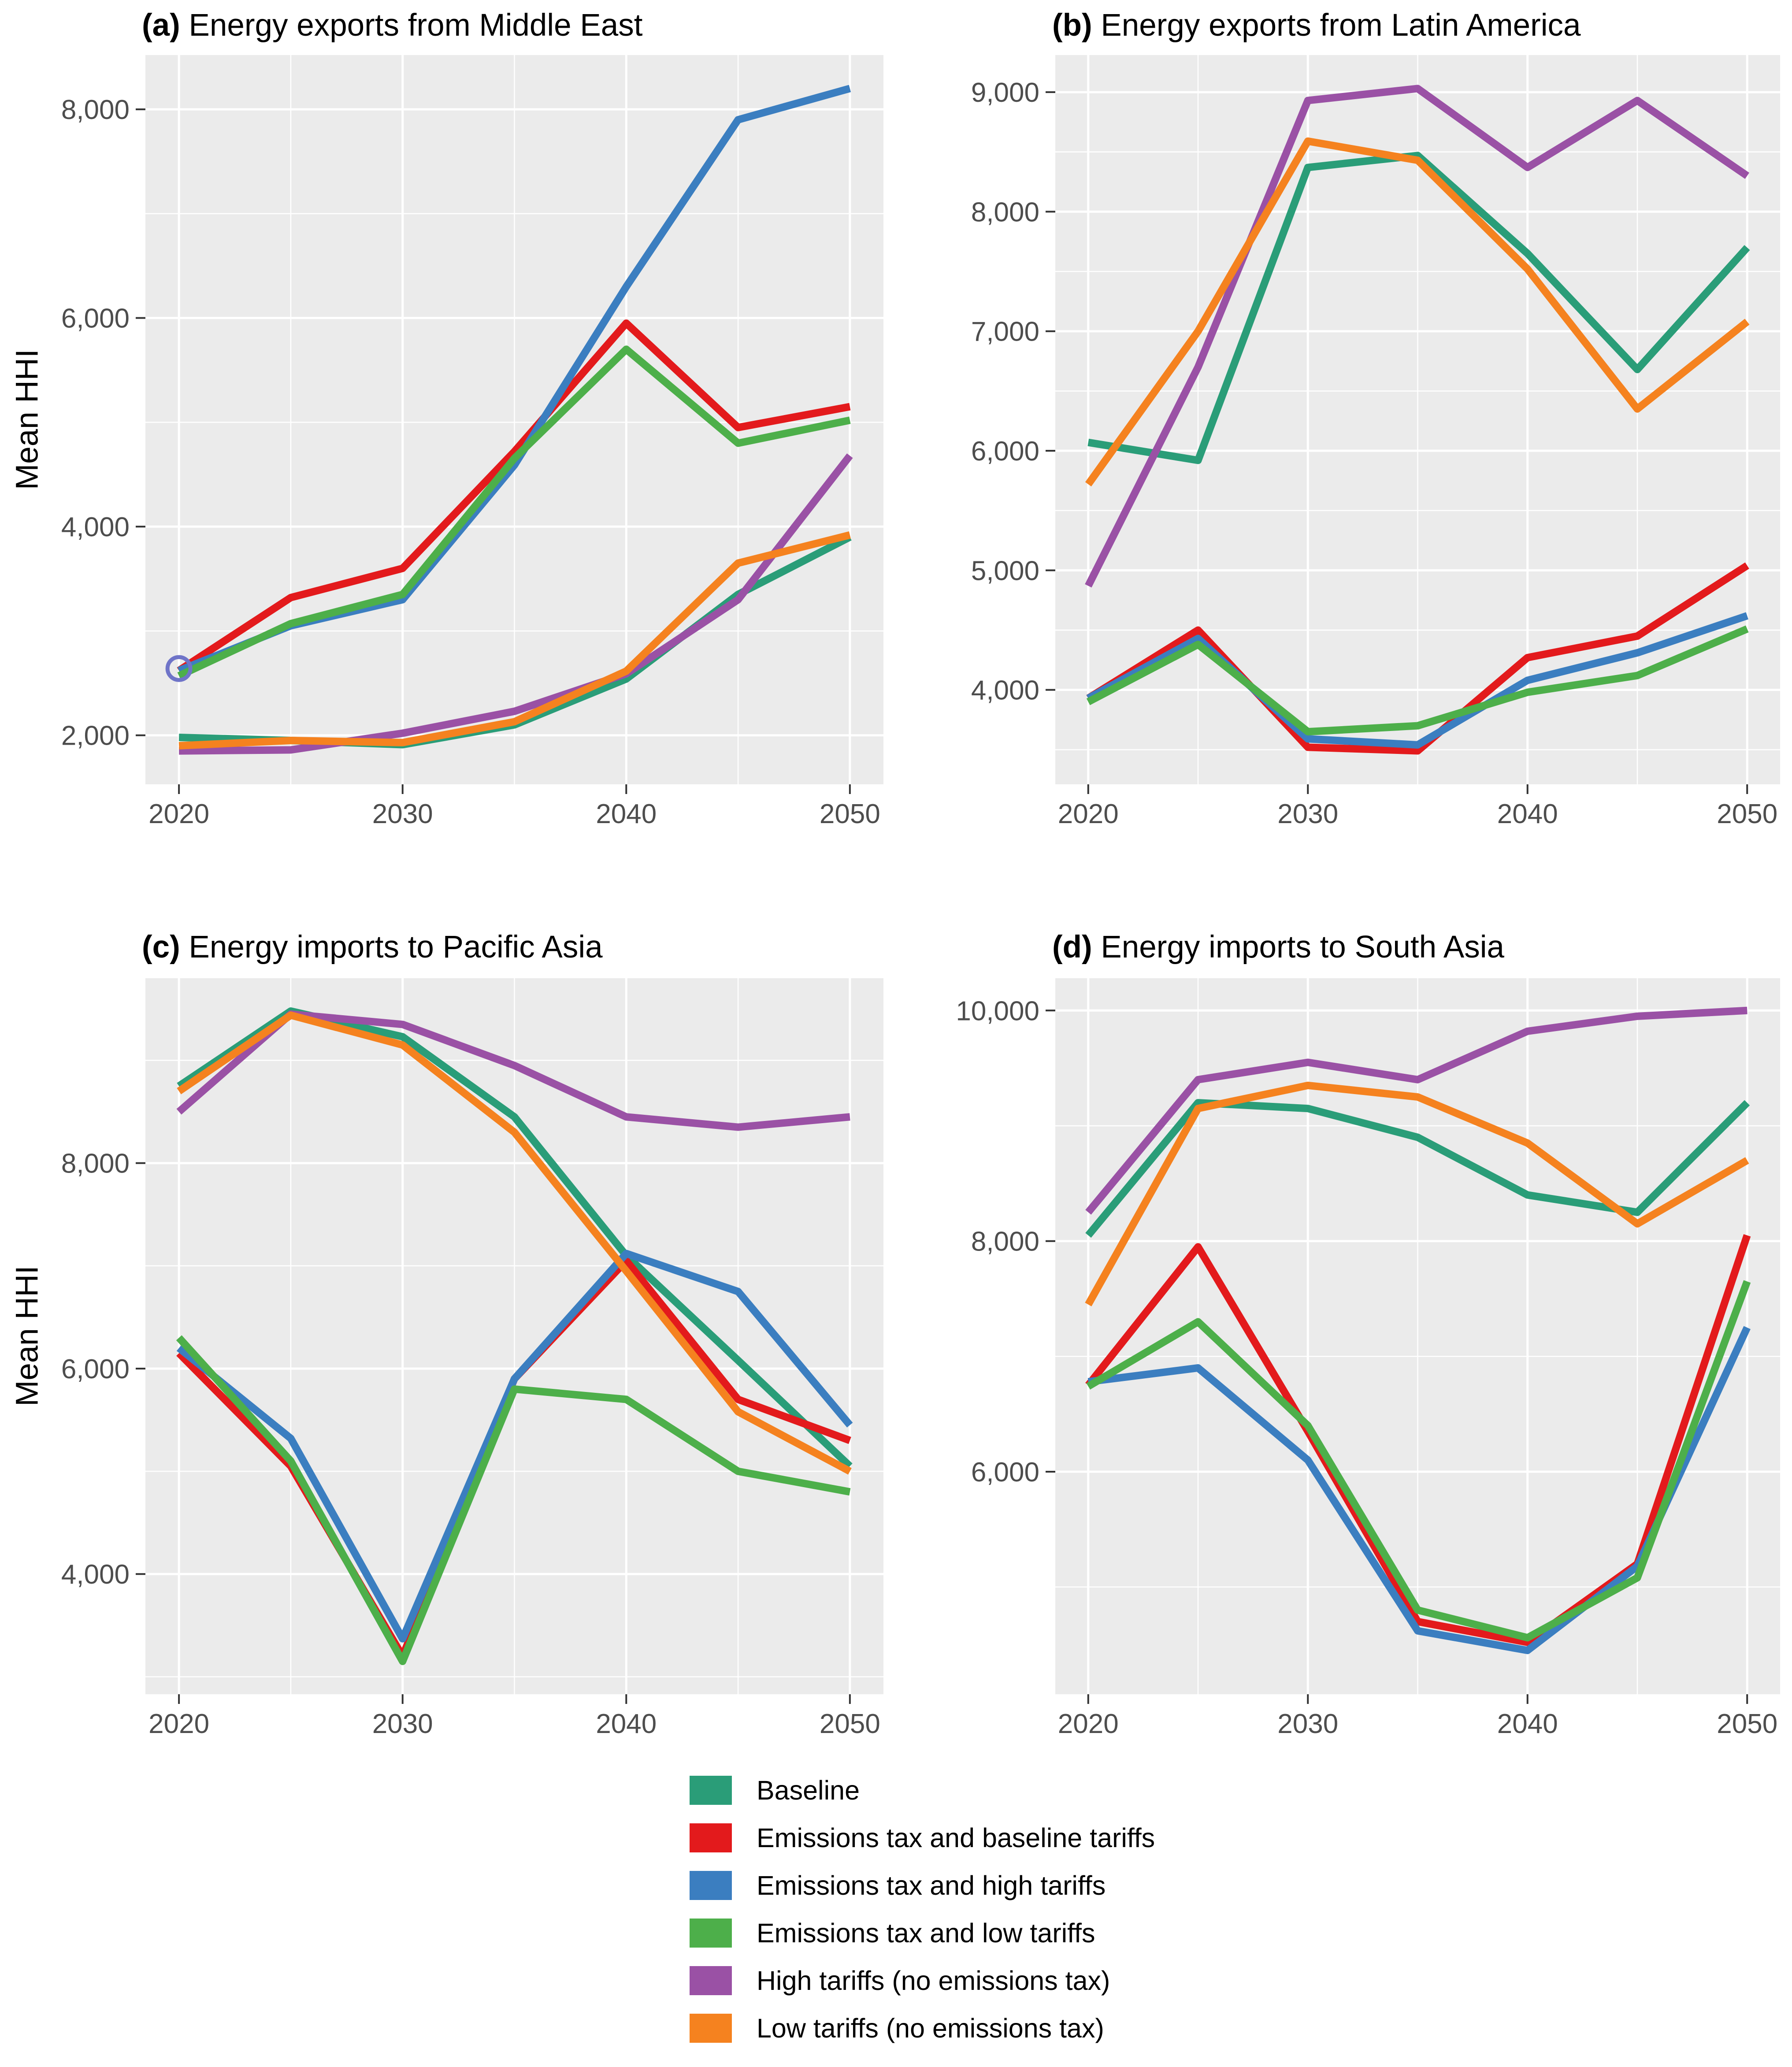 This screenshot has height=2067, width=1792. What do you see at coordinates (930, 2028) in the screenshot?
I see `legend-label: Low tariffs (no emissions tax)` at bounding box center [930, 2028].